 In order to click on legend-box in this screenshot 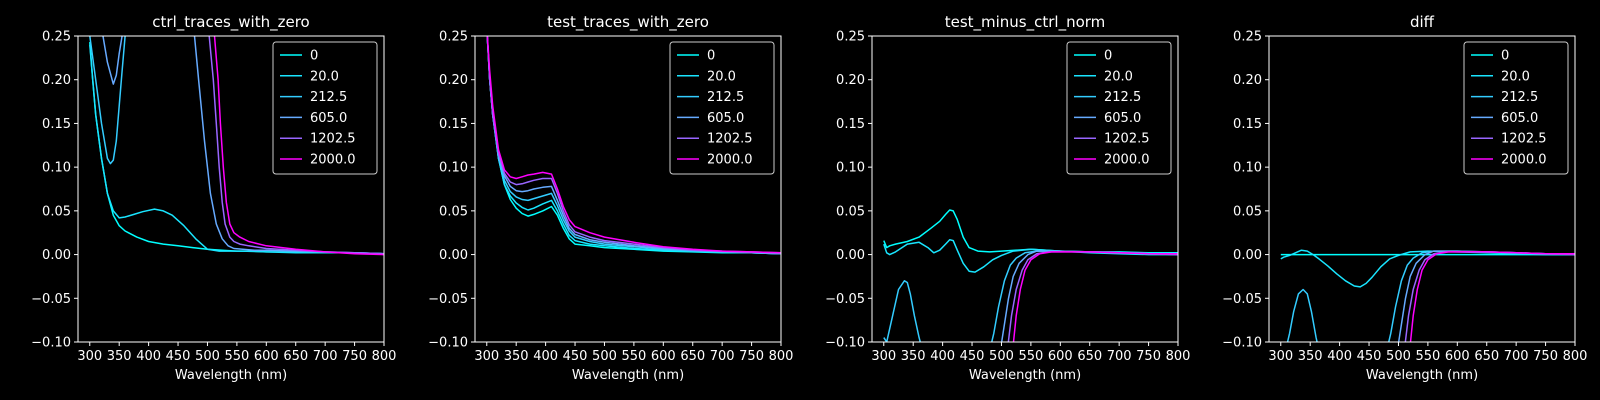, I will do `click(722, 108)`.